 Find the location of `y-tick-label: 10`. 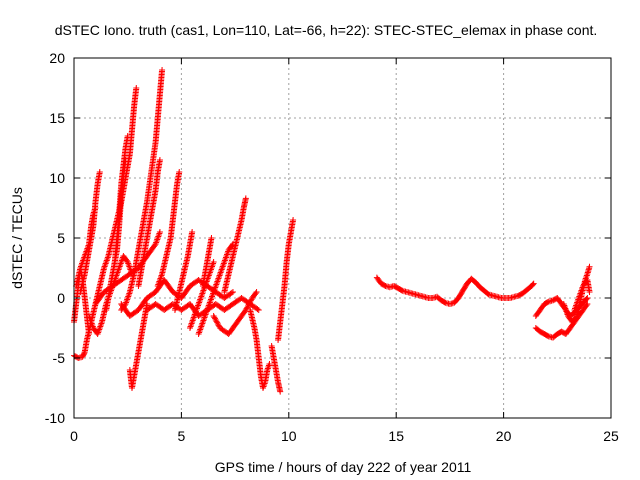

y-tick-label: 10 is located at coordinates (57, 178).